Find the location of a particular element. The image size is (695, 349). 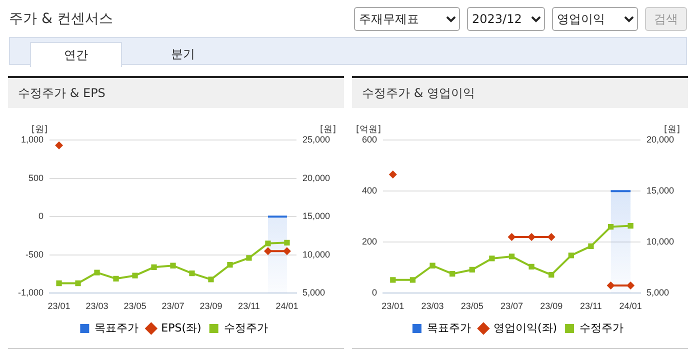

y-tick-label: 1,000 is located at coordinates (32, 139).